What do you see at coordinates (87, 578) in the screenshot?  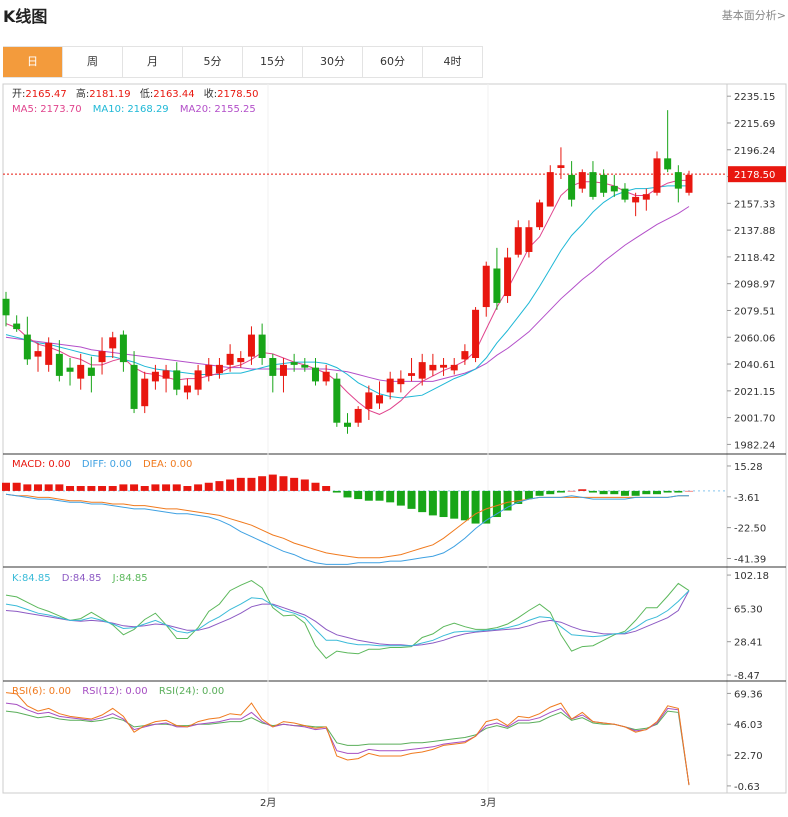 I see `d-value: 84.85` at bounding box center [87, 578].